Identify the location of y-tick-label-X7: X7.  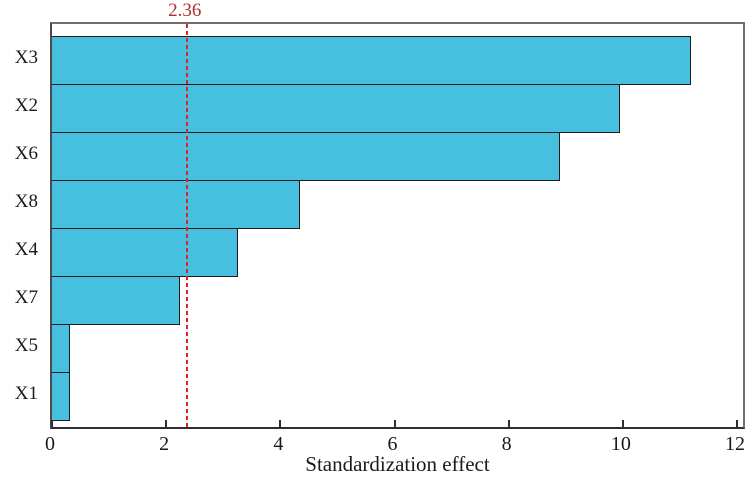
(26, 297).